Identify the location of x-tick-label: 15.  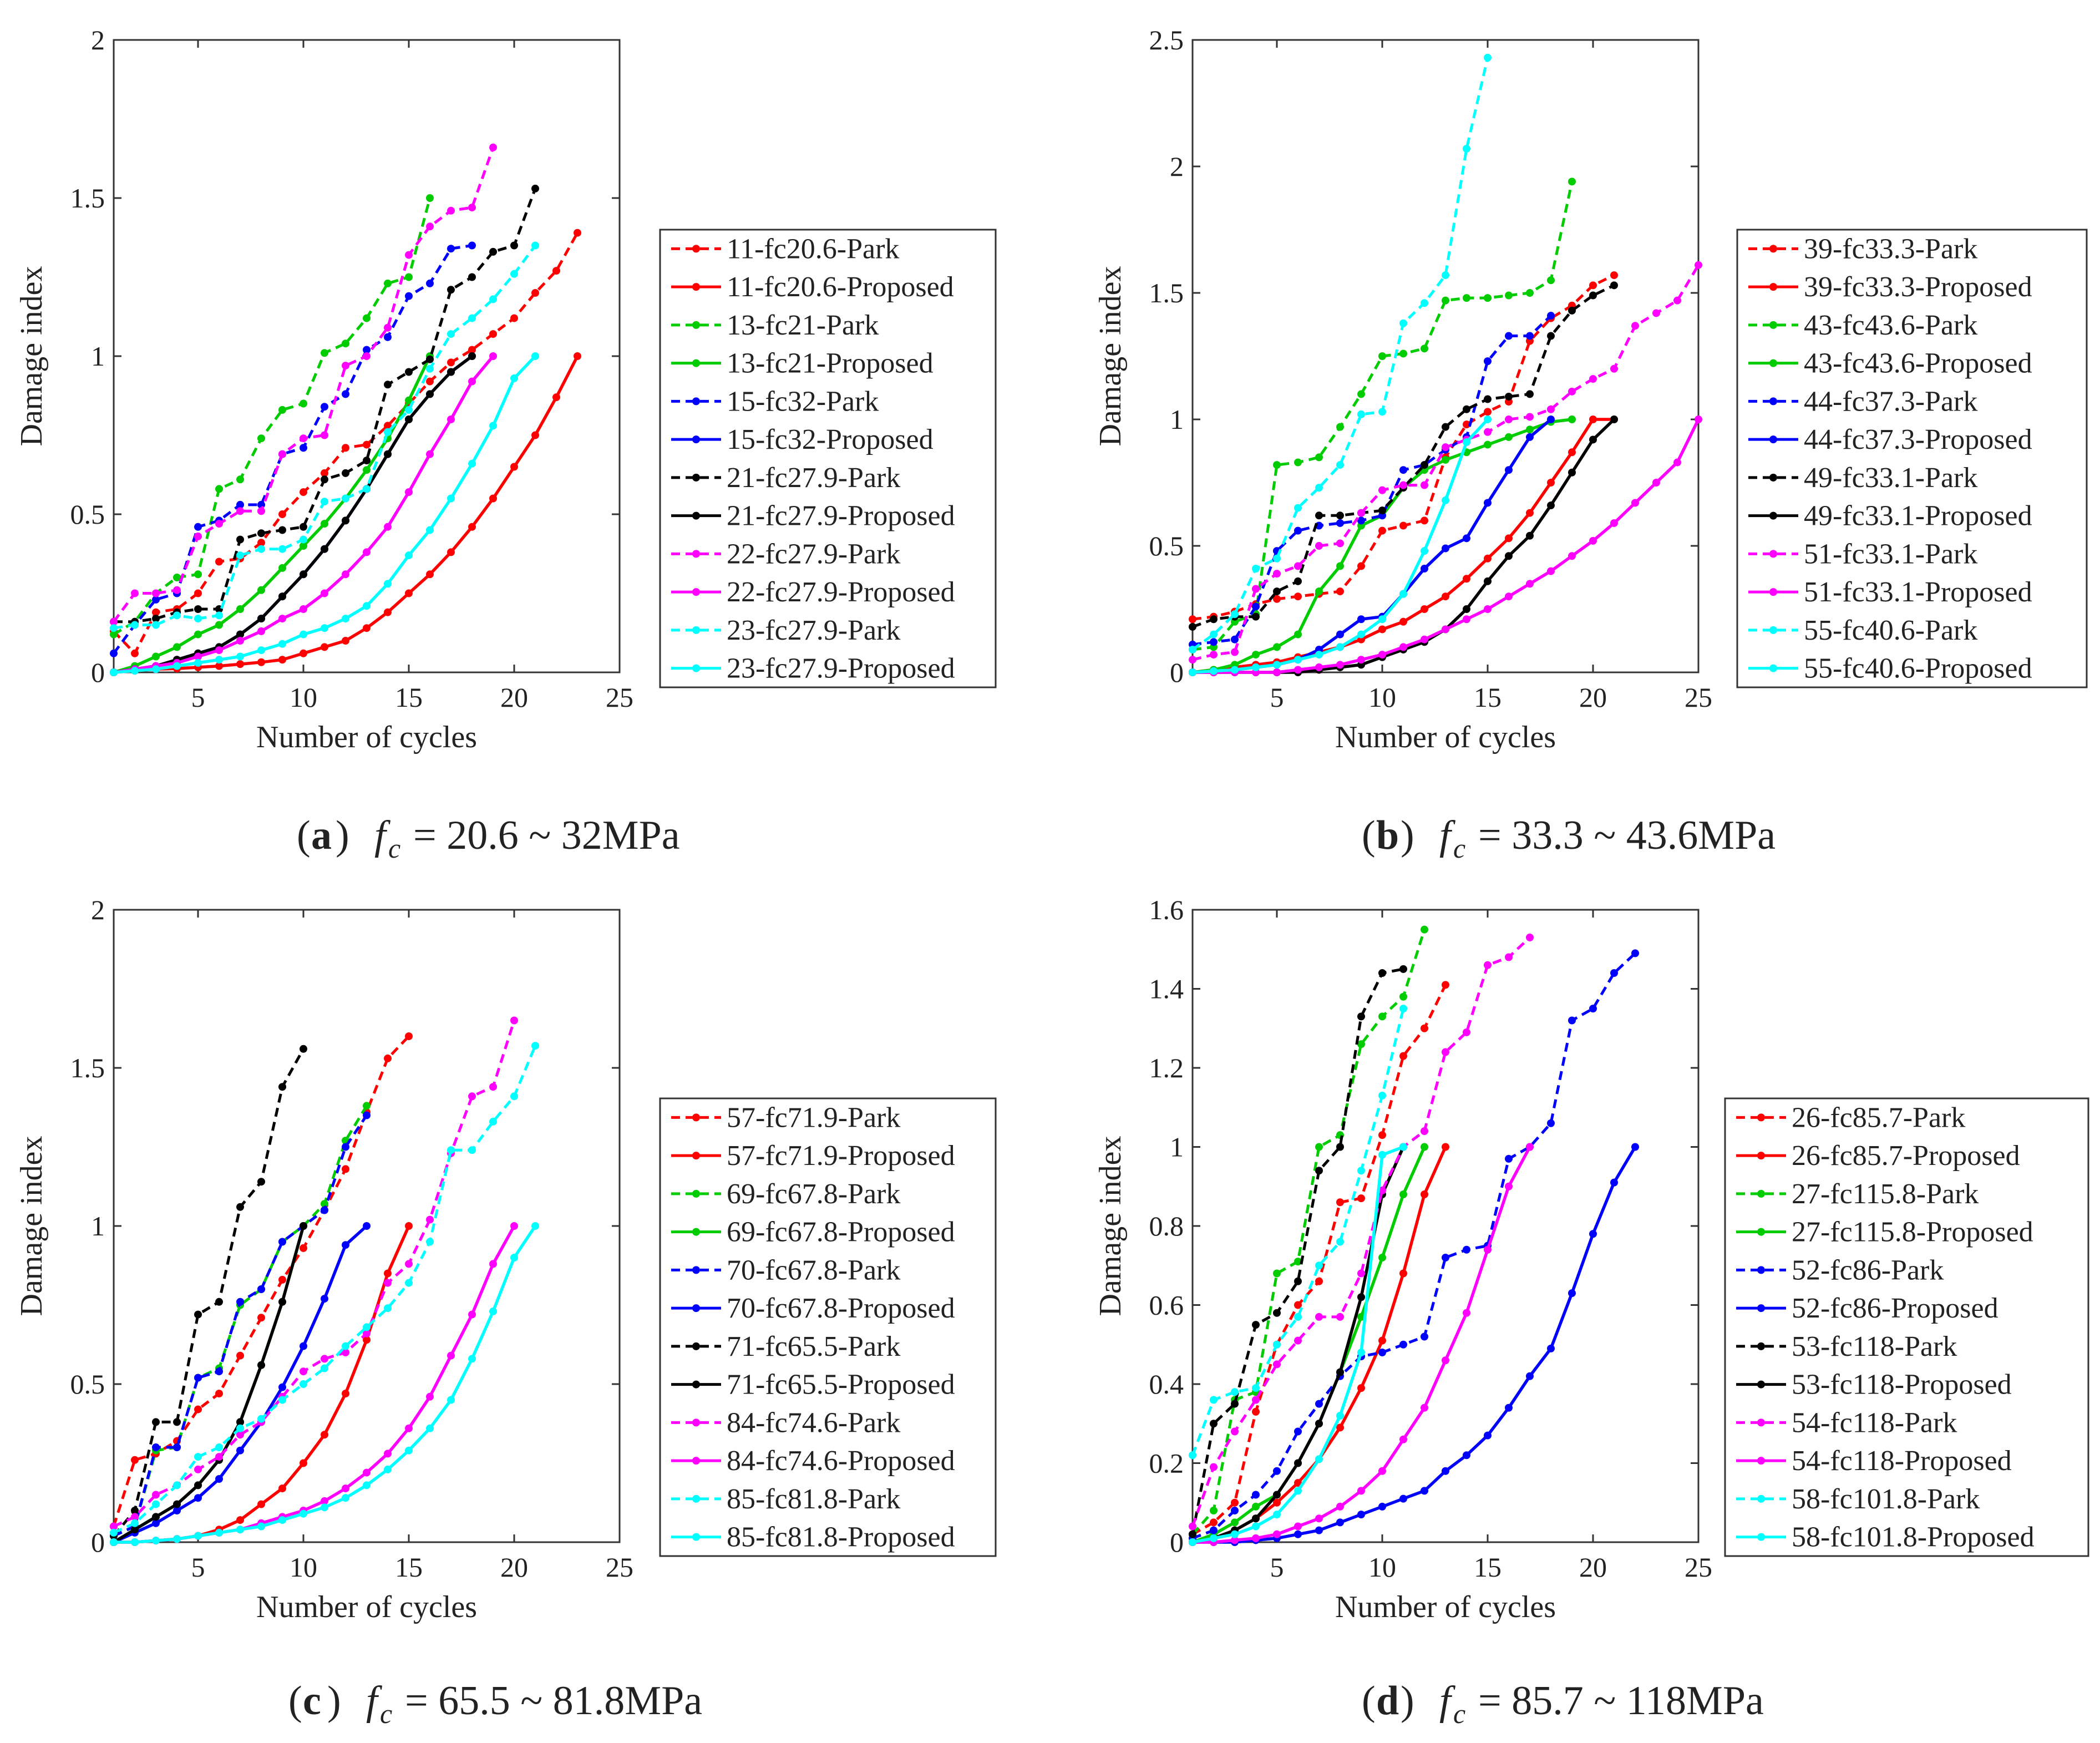
(409, 697).